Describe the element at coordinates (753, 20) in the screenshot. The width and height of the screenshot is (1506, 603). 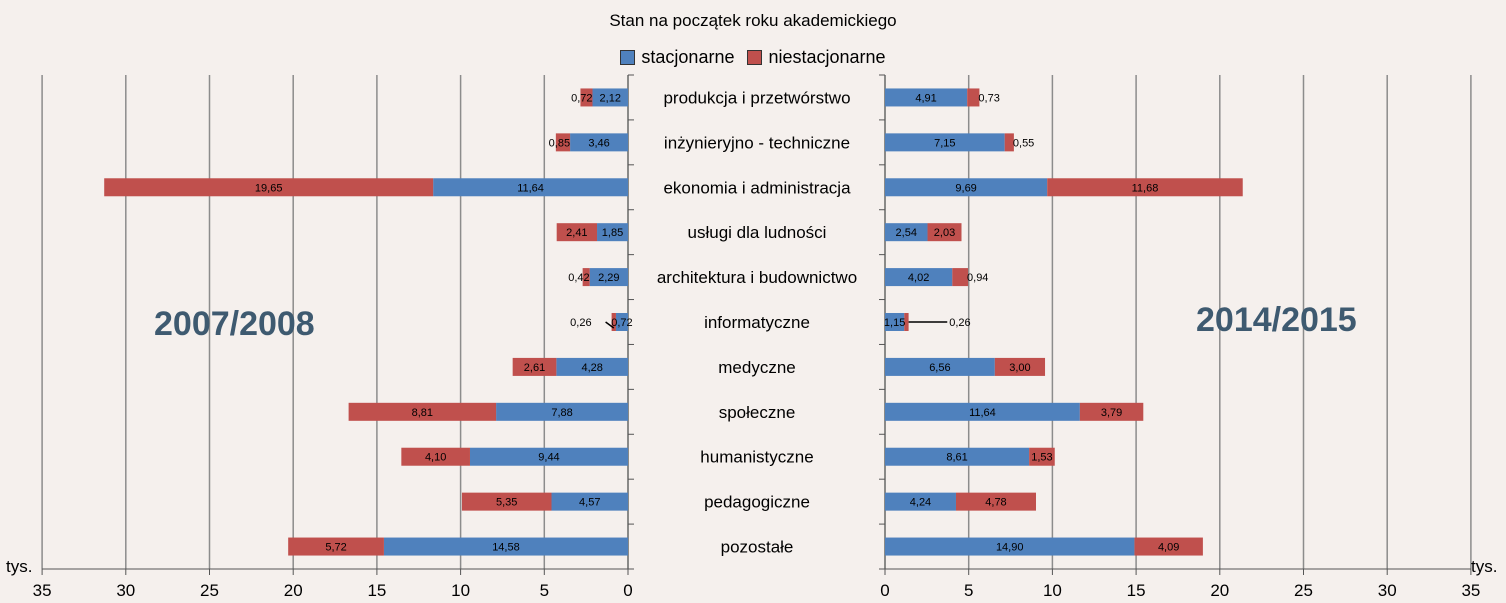
I see `chart-subtitle: Stan na początek roku akademickiego` at that location.